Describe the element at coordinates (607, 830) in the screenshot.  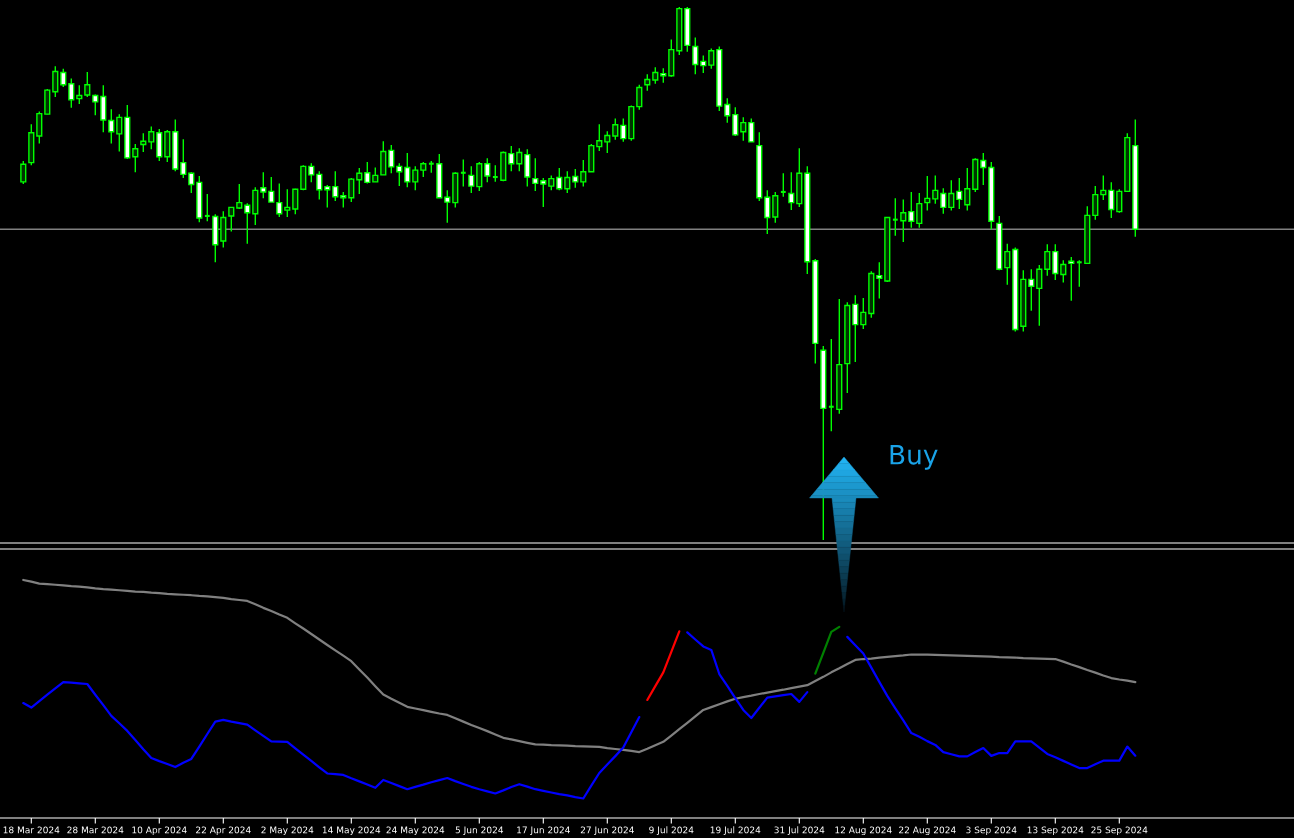
I see `x-tick-label: 27 Jun 2024` at that location.